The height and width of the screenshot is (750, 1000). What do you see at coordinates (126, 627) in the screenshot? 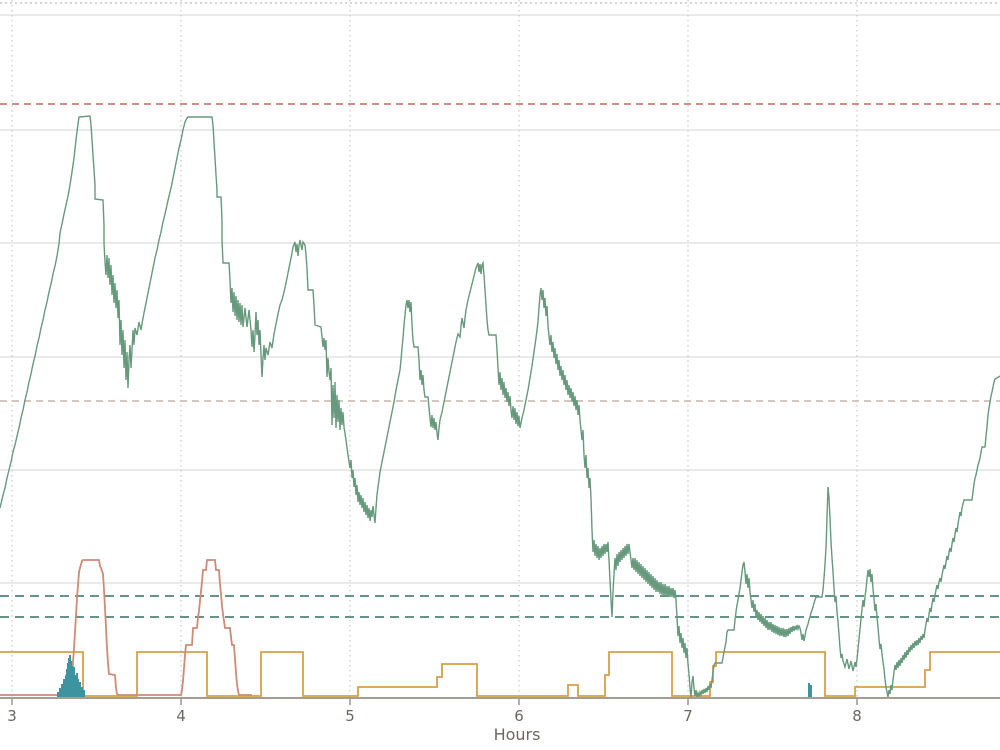
I see `salmon-spikes-series-line` at bounding box center [126, 627].